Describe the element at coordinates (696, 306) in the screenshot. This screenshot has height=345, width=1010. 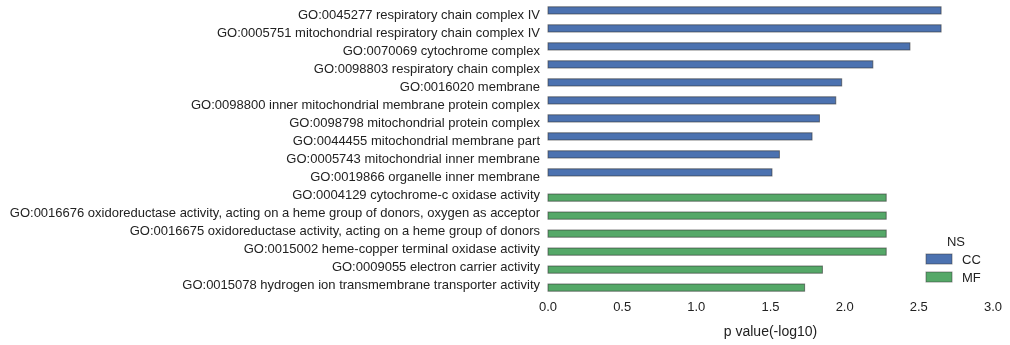
I see `x-tick-label: 1.0` at that location.